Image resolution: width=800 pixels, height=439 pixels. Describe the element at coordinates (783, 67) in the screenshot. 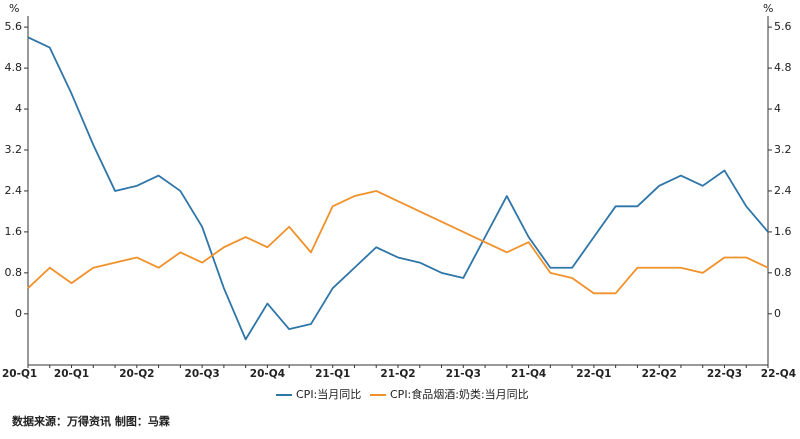

I see `y2-tick-label: 4.8` at that location.